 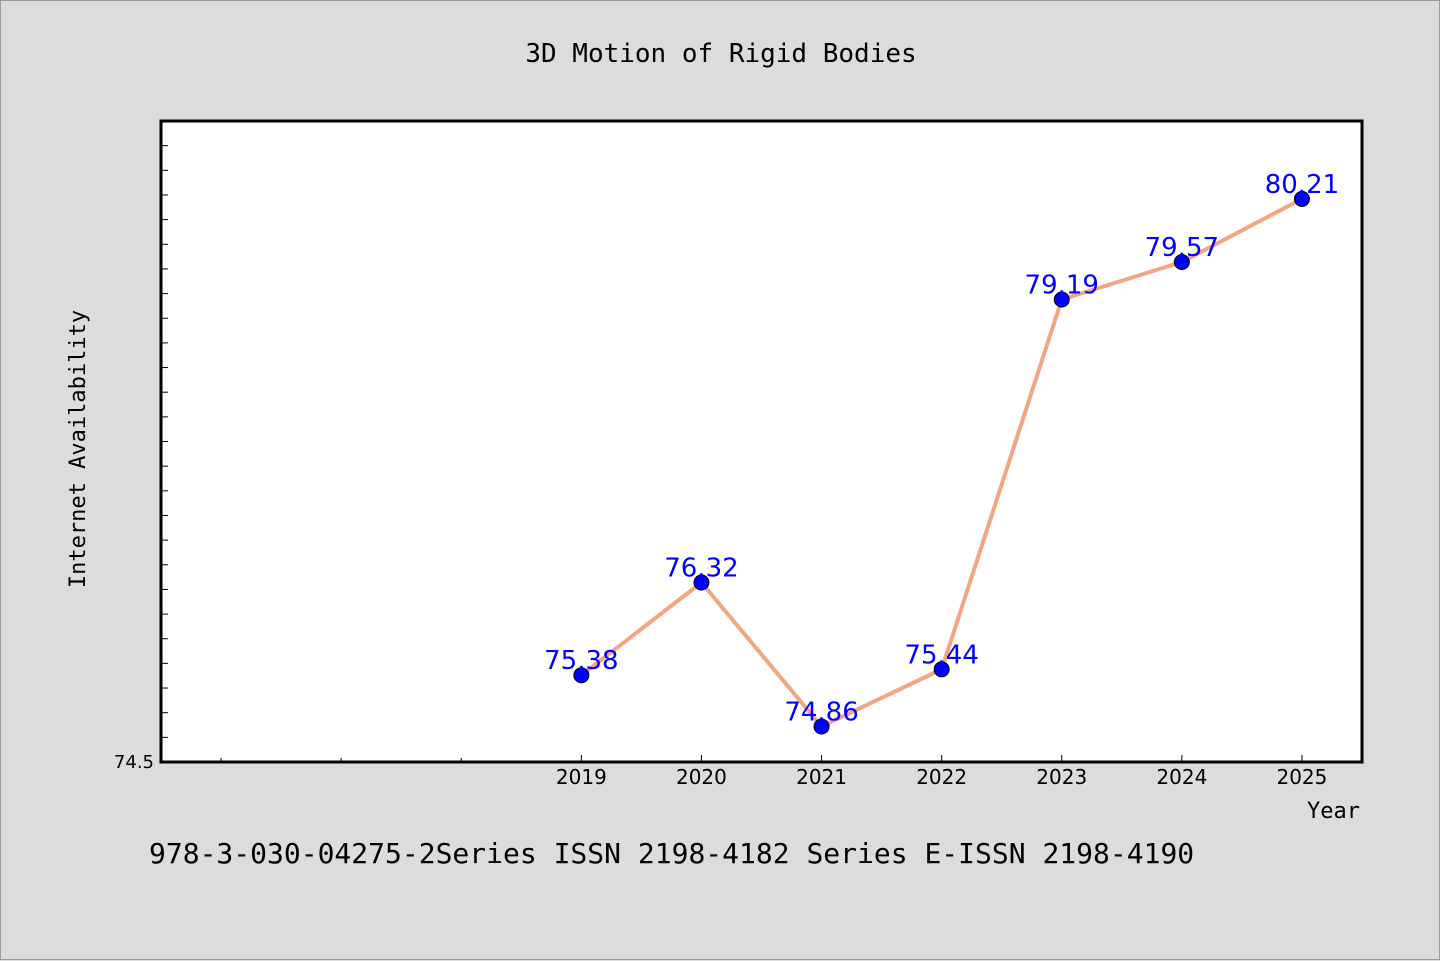 I want to click on x-tick-label: 2025, so click(x=1301, y=777).